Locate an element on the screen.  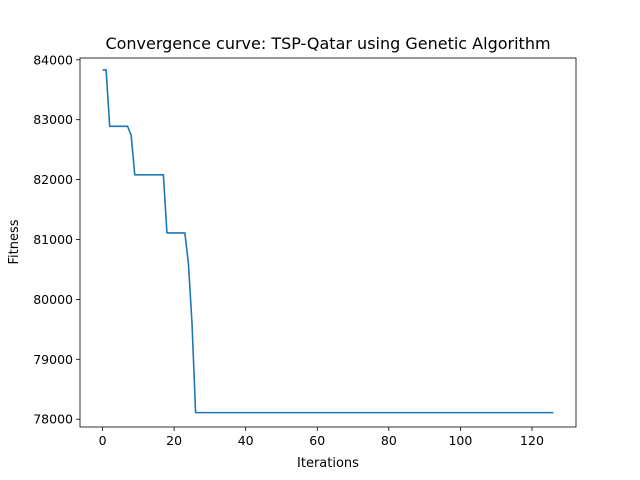
y-tick-label: 81000 is located at coordinates (53, 239).